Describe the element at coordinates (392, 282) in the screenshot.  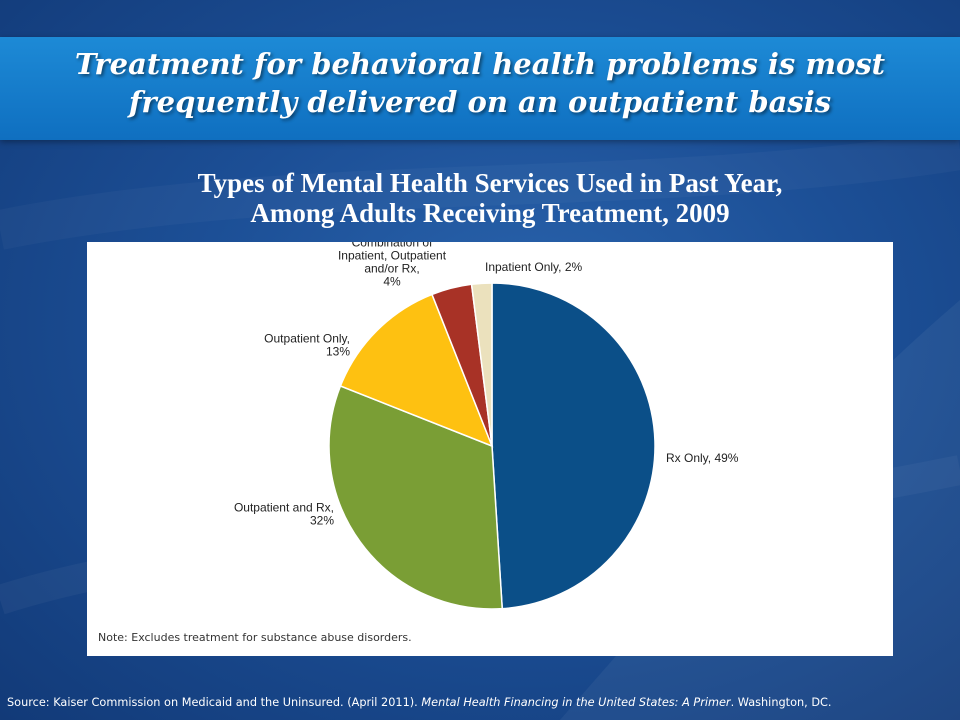
I see `pie-label-line: 4%` at that location.